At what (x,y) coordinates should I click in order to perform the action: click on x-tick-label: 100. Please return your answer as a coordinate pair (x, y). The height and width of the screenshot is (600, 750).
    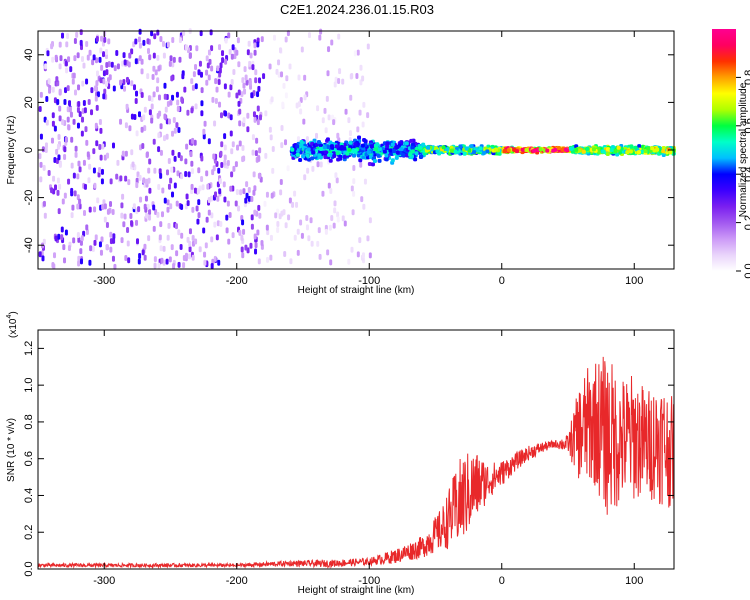
    Looking at the image, I should click on (634, 581).